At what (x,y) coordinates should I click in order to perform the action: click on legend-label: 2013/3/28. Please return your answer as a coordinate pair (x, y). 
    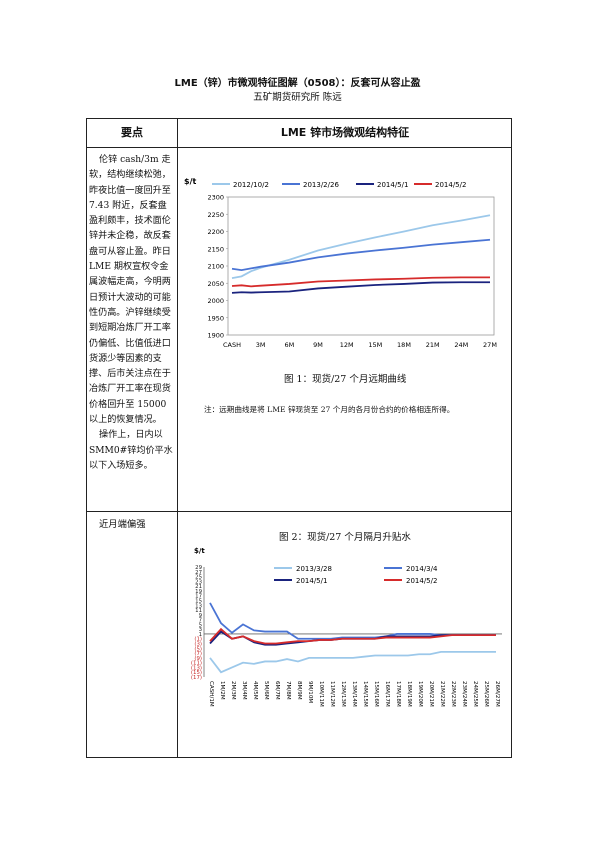
    Looking at the image, I should click on (314, 569).